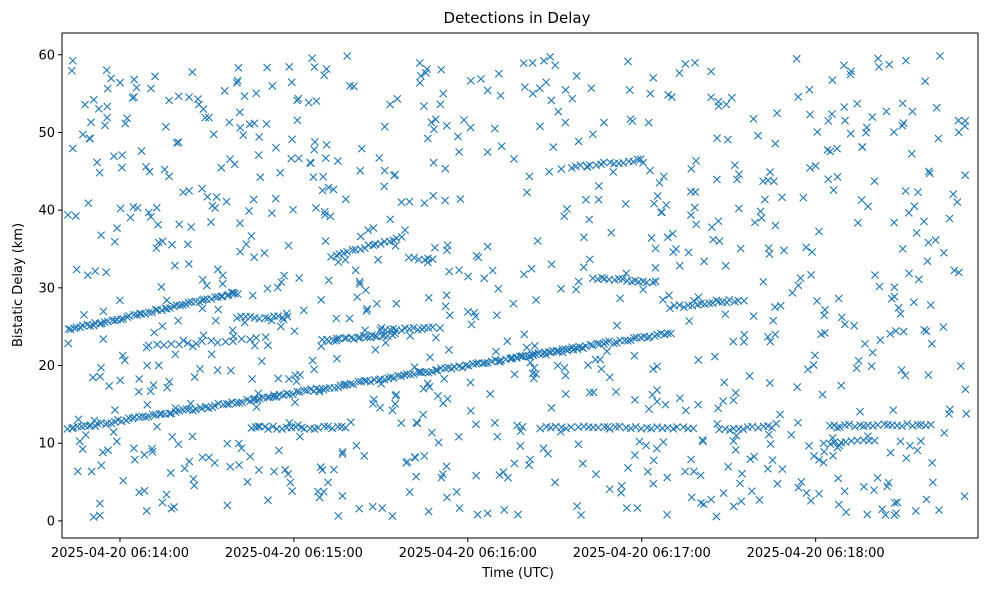  I want to click on y-tick-label: 0, so click(51, 521).